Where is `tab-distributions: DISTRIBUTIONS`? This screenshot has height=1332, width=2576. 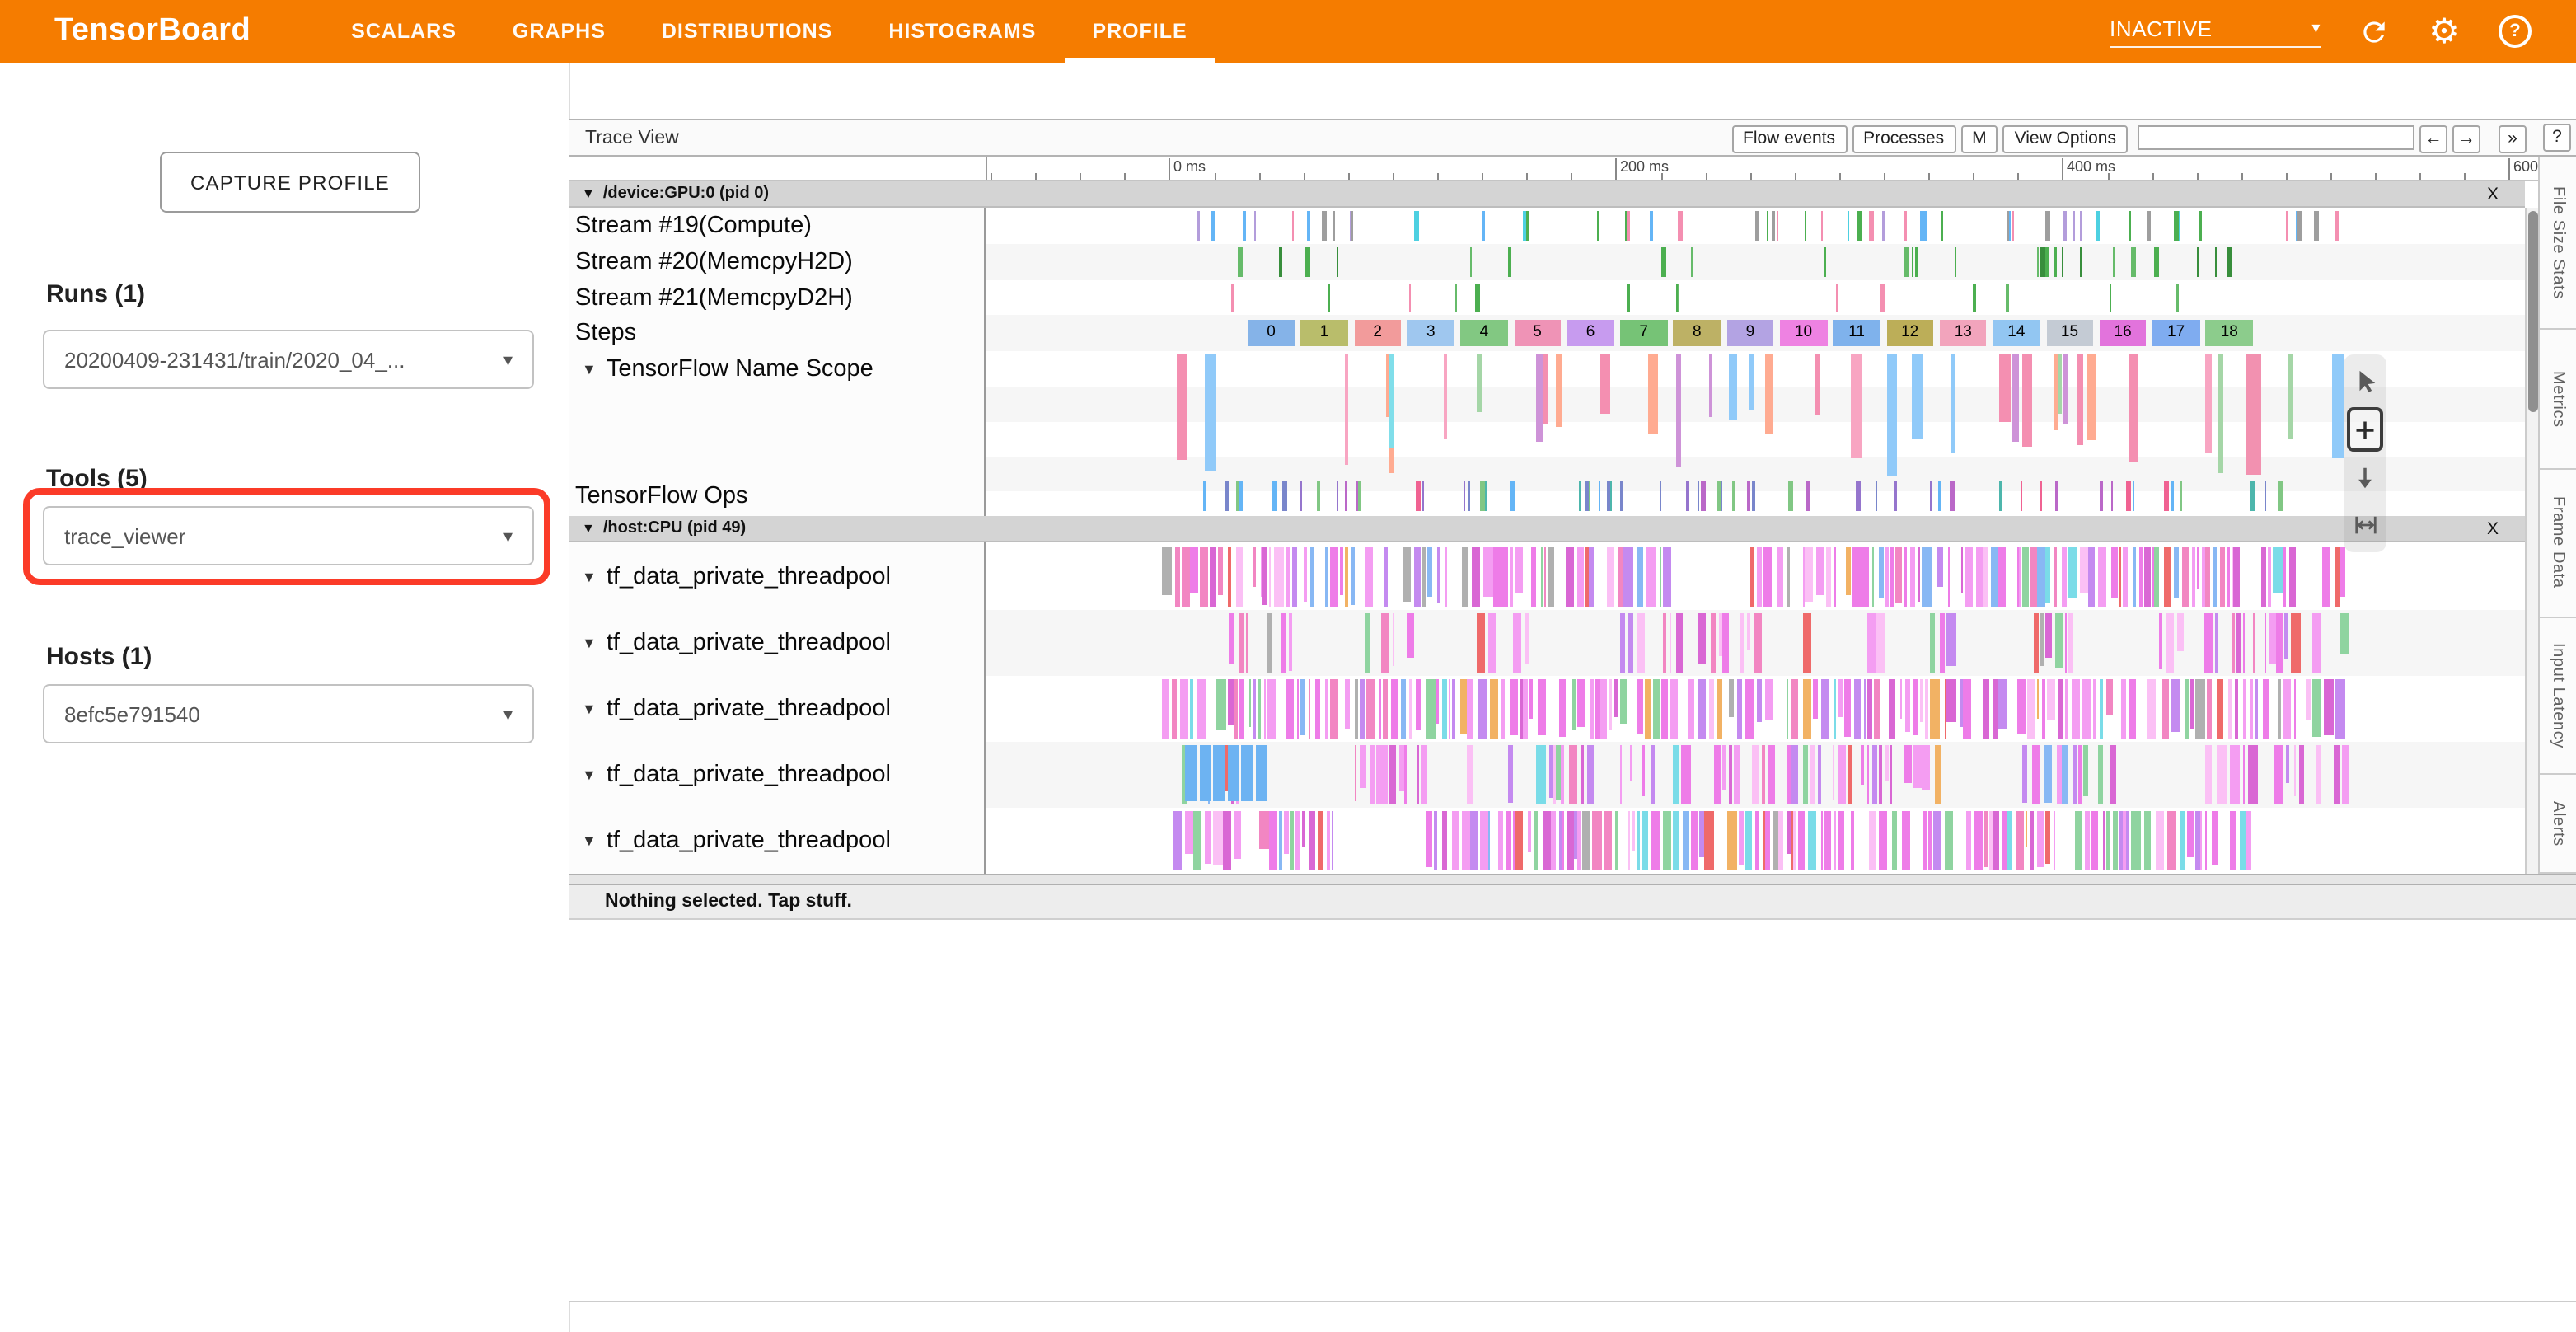
tab-distributions: DISTRIBUTIONS is located at coordinates (747, 31).